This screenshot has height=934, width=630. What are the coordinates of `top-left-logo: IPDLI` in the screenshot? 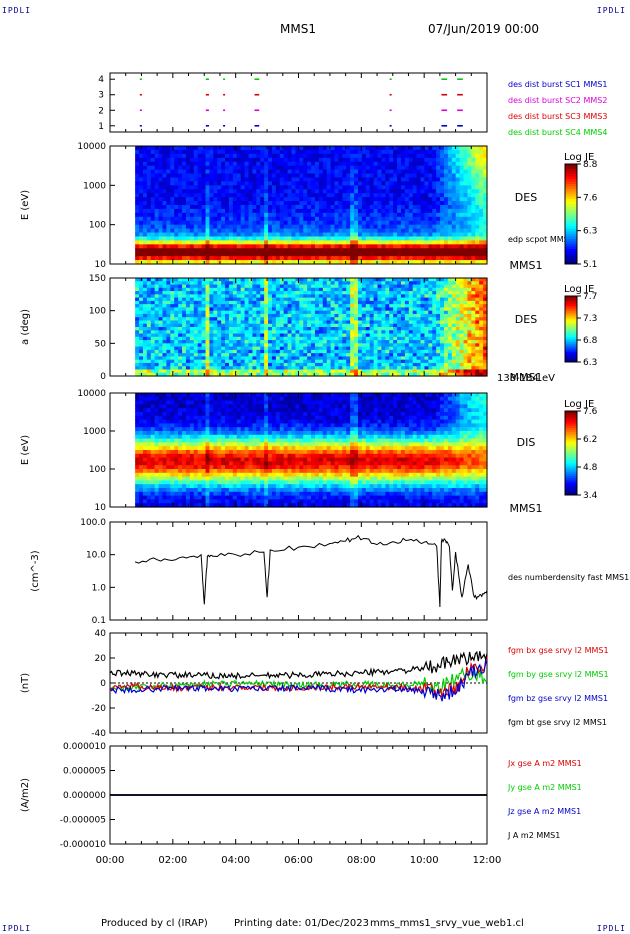 It's located at (17, 10).